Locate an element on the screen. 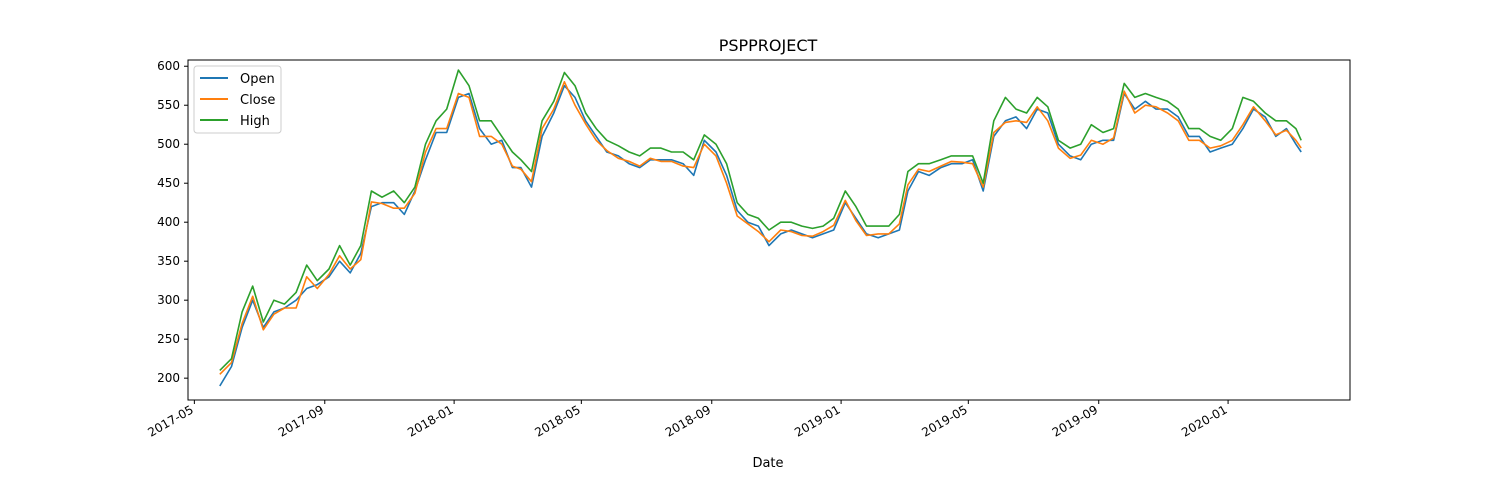 This screenshot has height=504, width=1500. y-tick-label: 400 is located at coordinates (168, 222).